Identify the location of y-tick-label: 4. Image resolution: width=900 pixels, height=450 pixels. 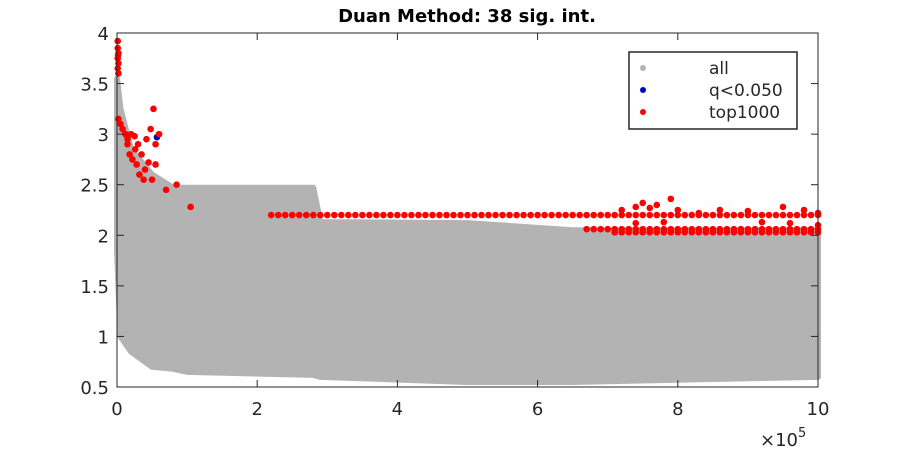
(103, 34).